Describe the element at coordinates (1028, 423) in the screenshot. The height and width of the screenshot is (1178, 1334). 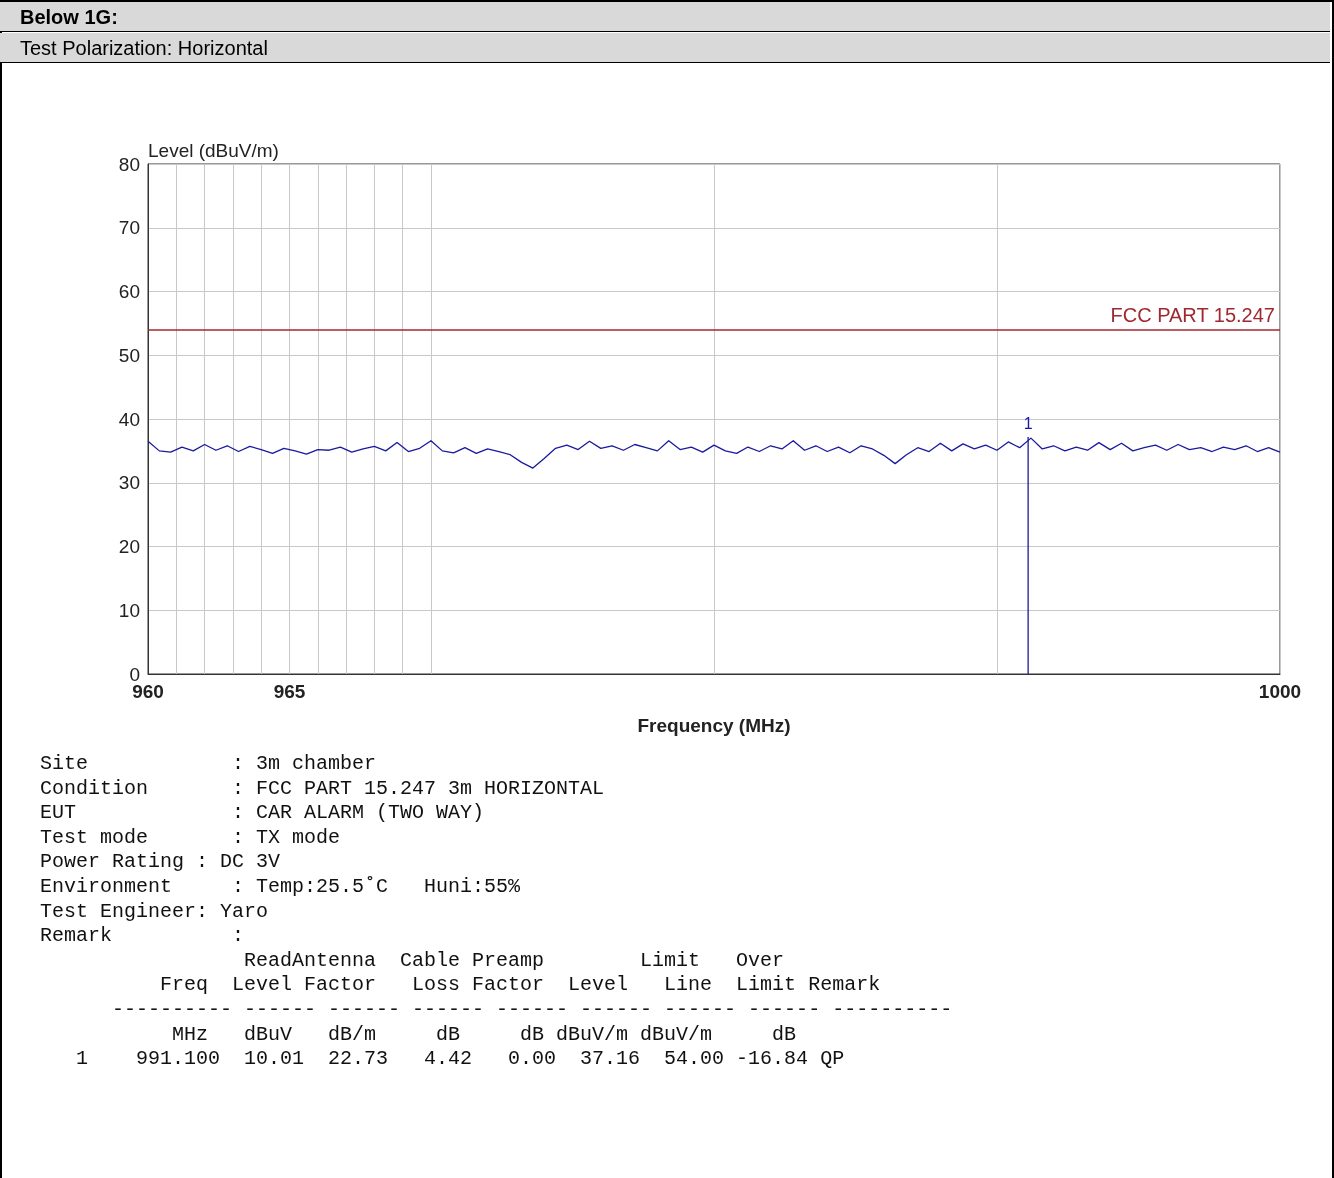
I see `annotation: 1` at that location.